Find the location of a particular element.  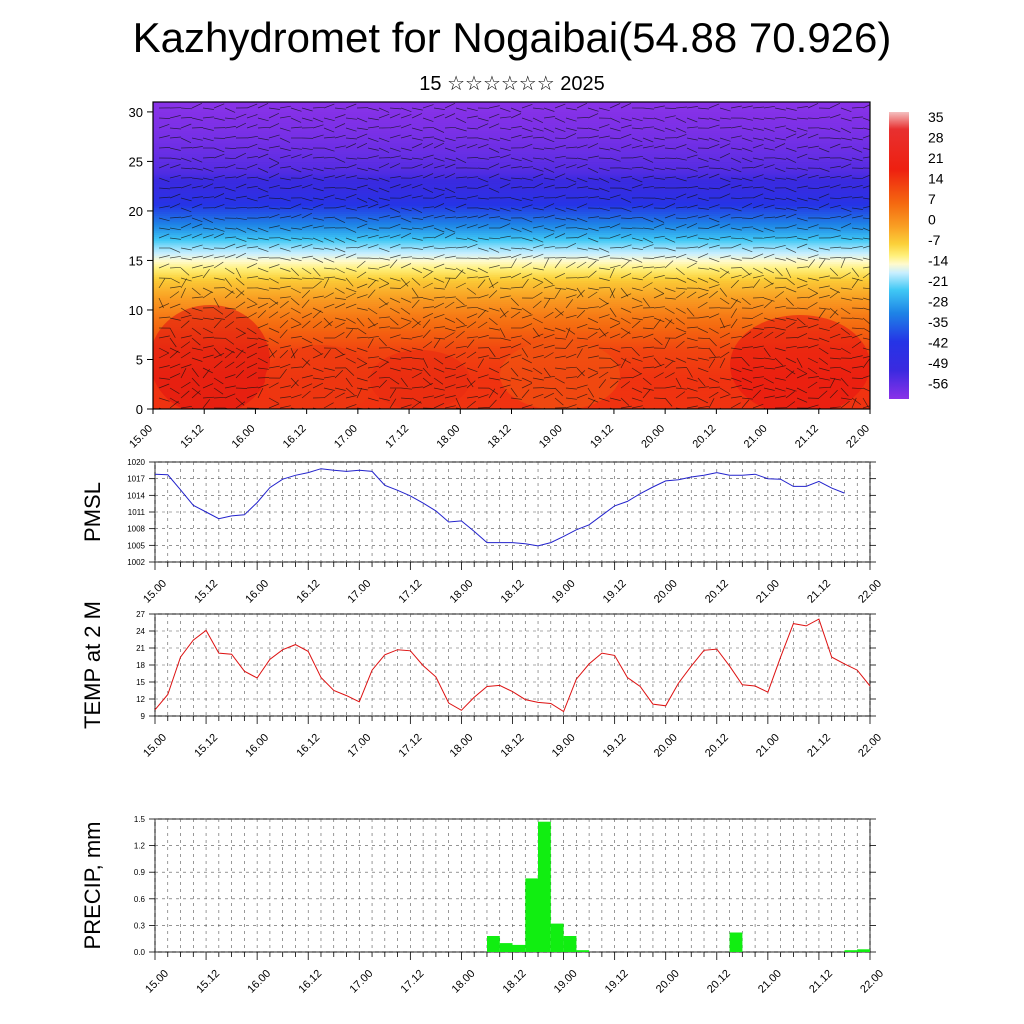

y-axis-label: PMSL is located at coordinates (92, 512).